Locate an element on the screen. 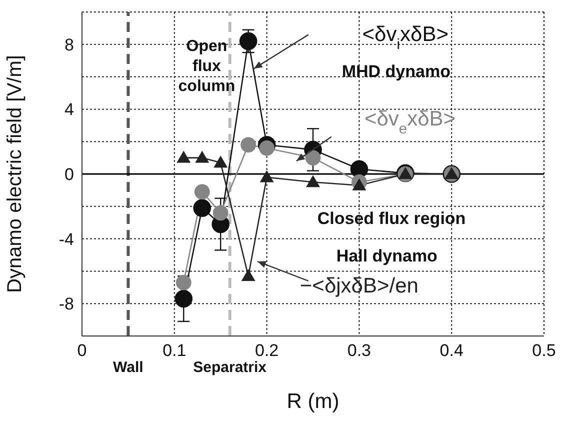 This screenshot has height=422, width=566. x-tick-label: 0.4 is located at coordinates (452, 350).